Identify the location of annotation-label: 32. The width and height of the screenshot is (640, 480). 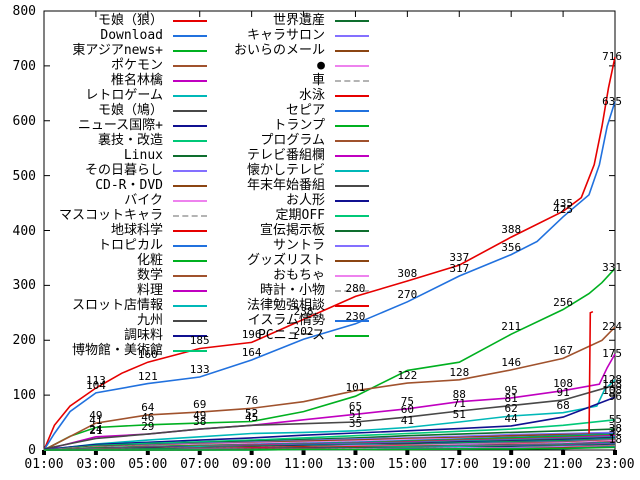
(615, 432).